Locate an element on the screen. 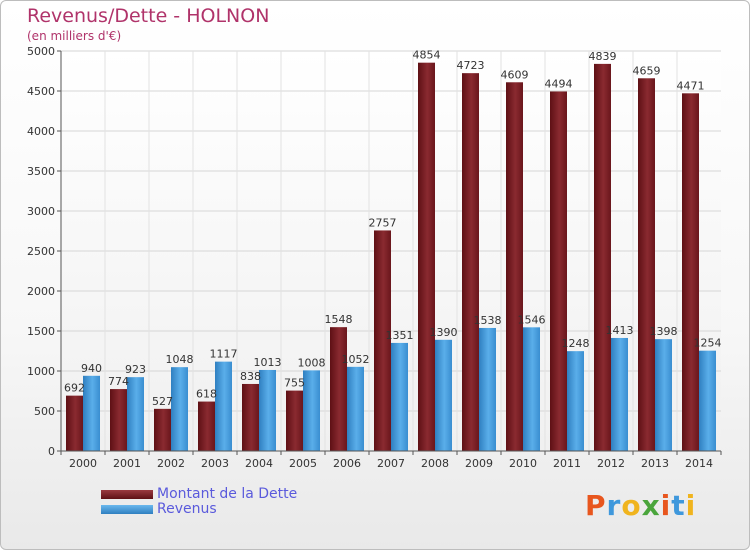 This screenshot has width=750, height=550. data-label: 1048 is located at coordinates (180, 359).